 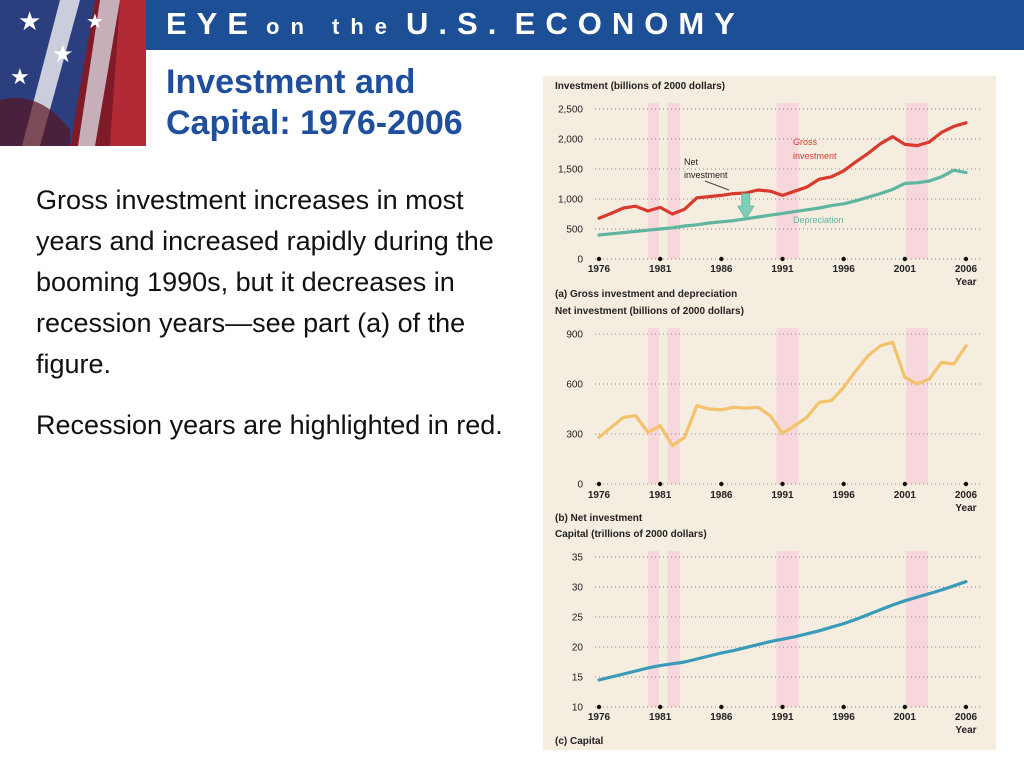 I want to click on title-line-1: Investment and, so click(x=291, y=82).